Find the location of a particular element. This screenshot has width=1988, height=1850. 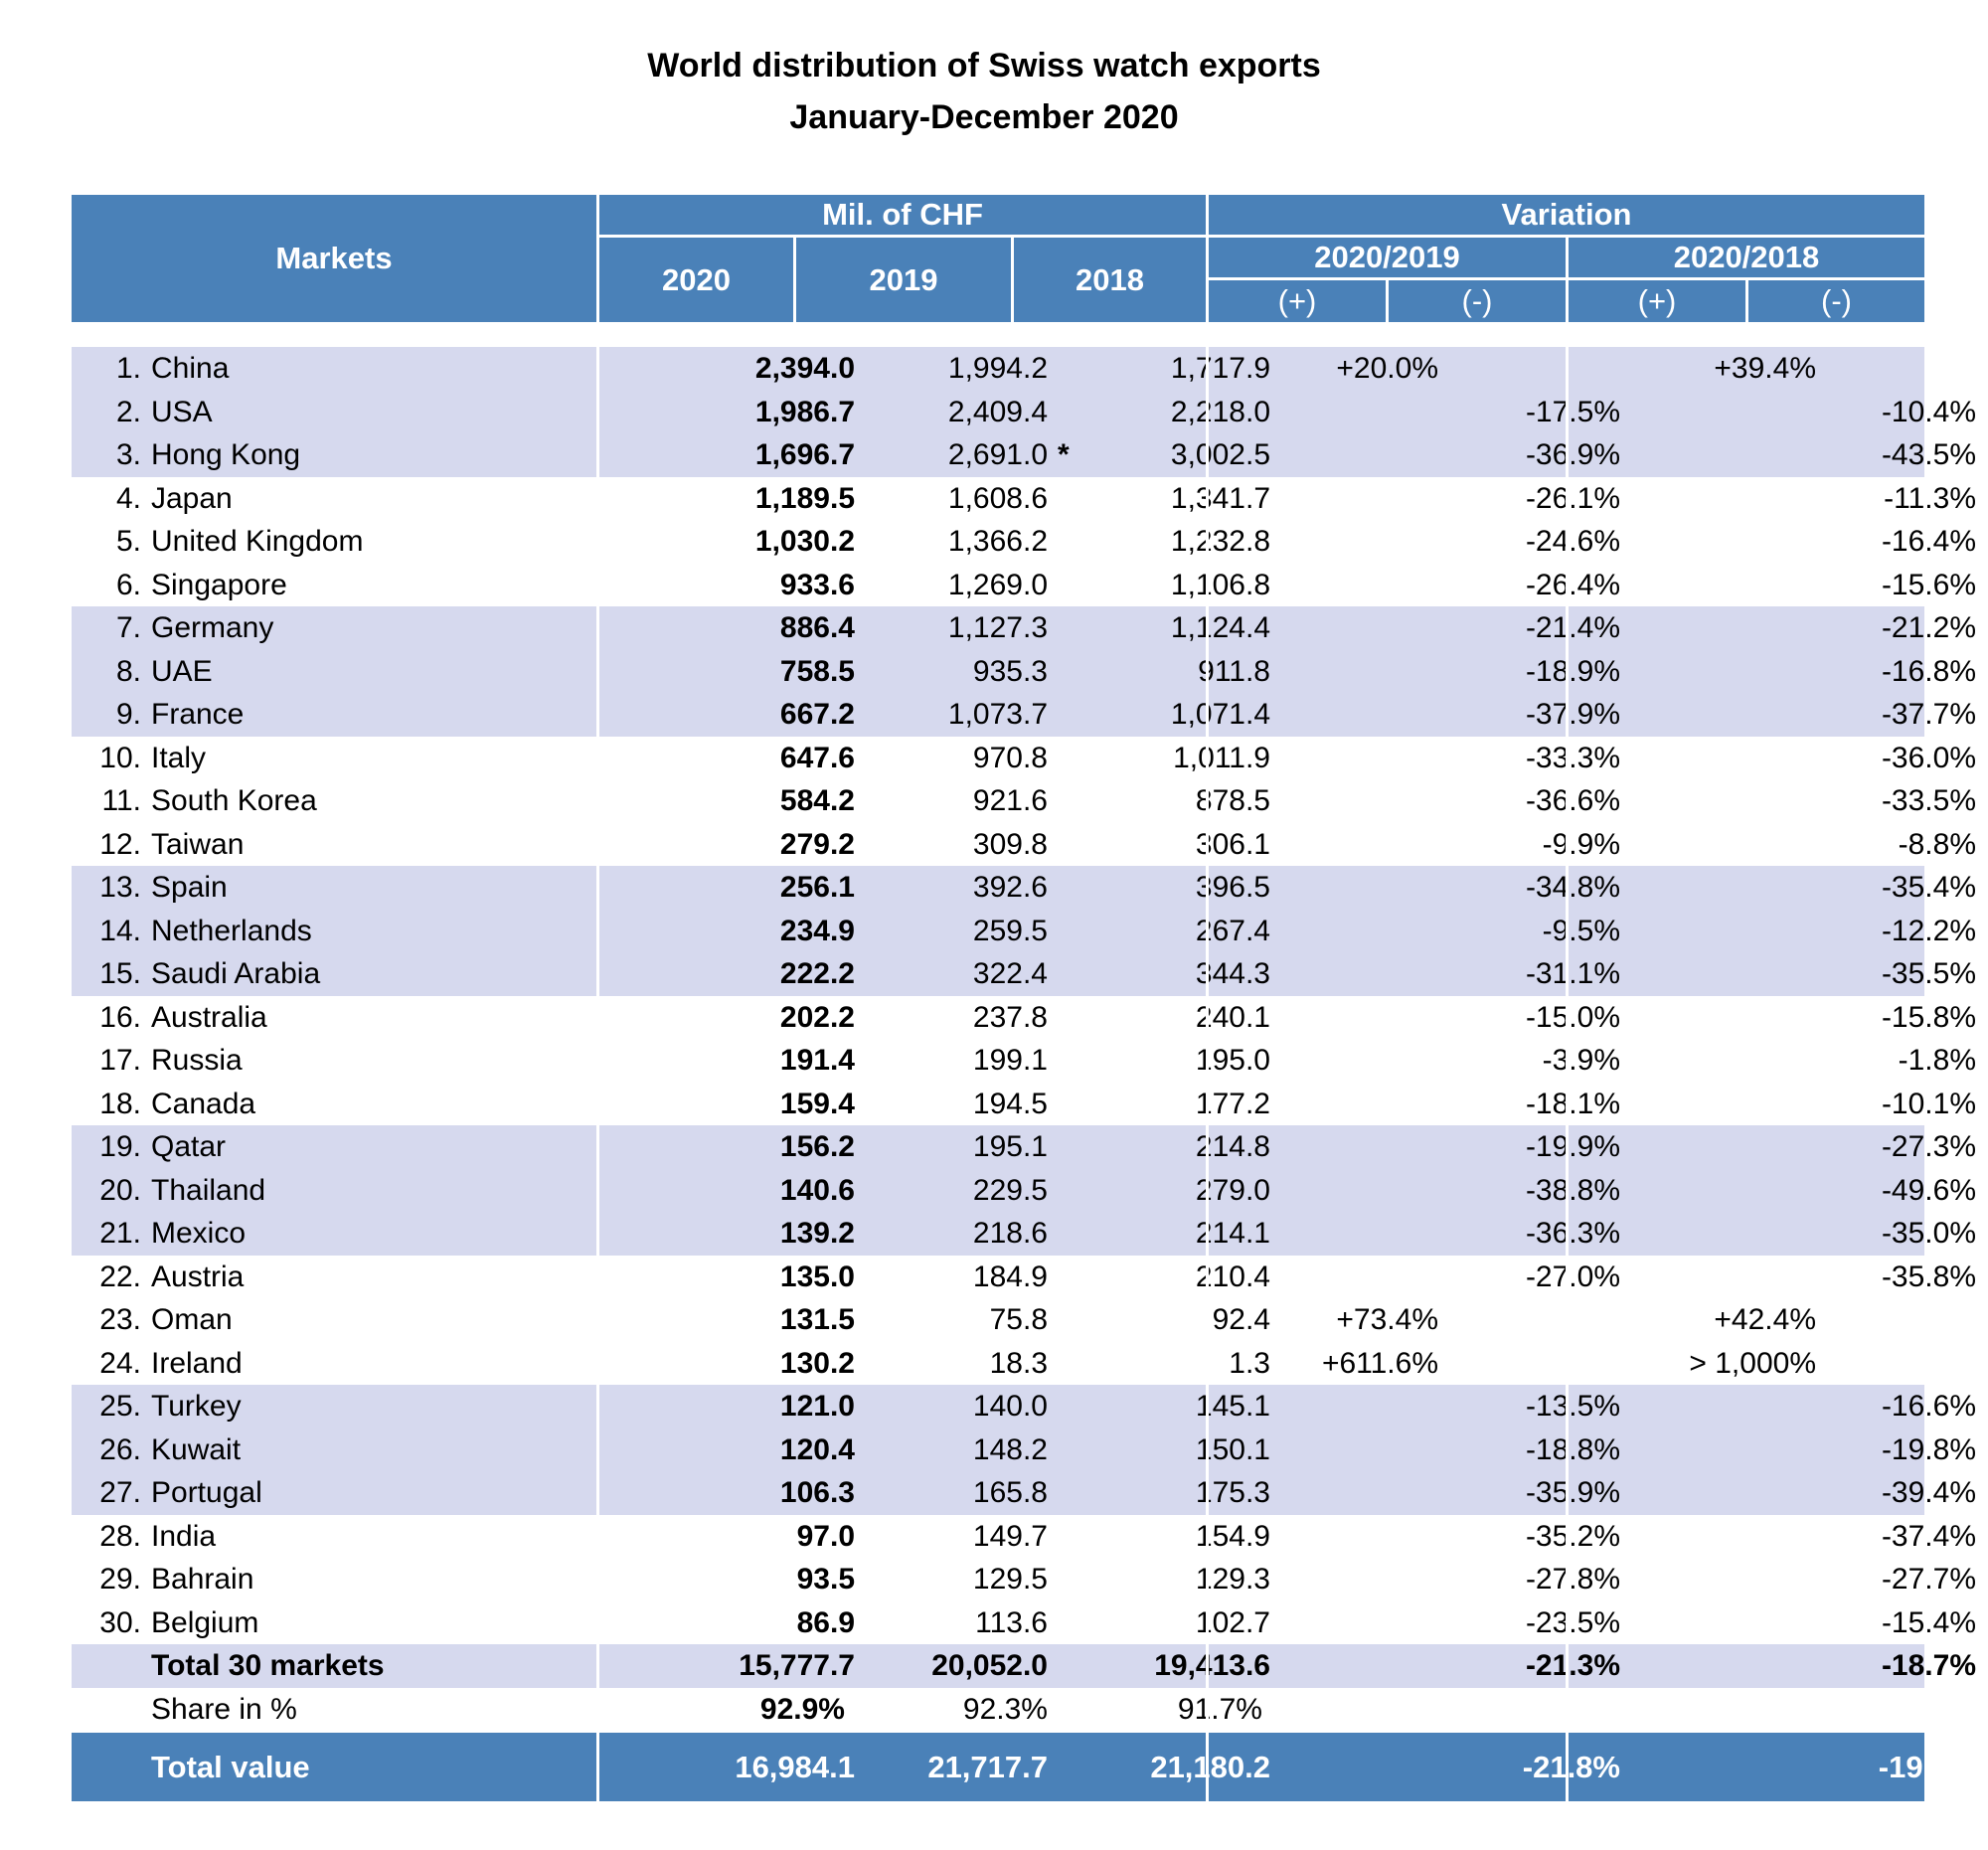

market-rank: 30. is located at coordinates (120, 1622).